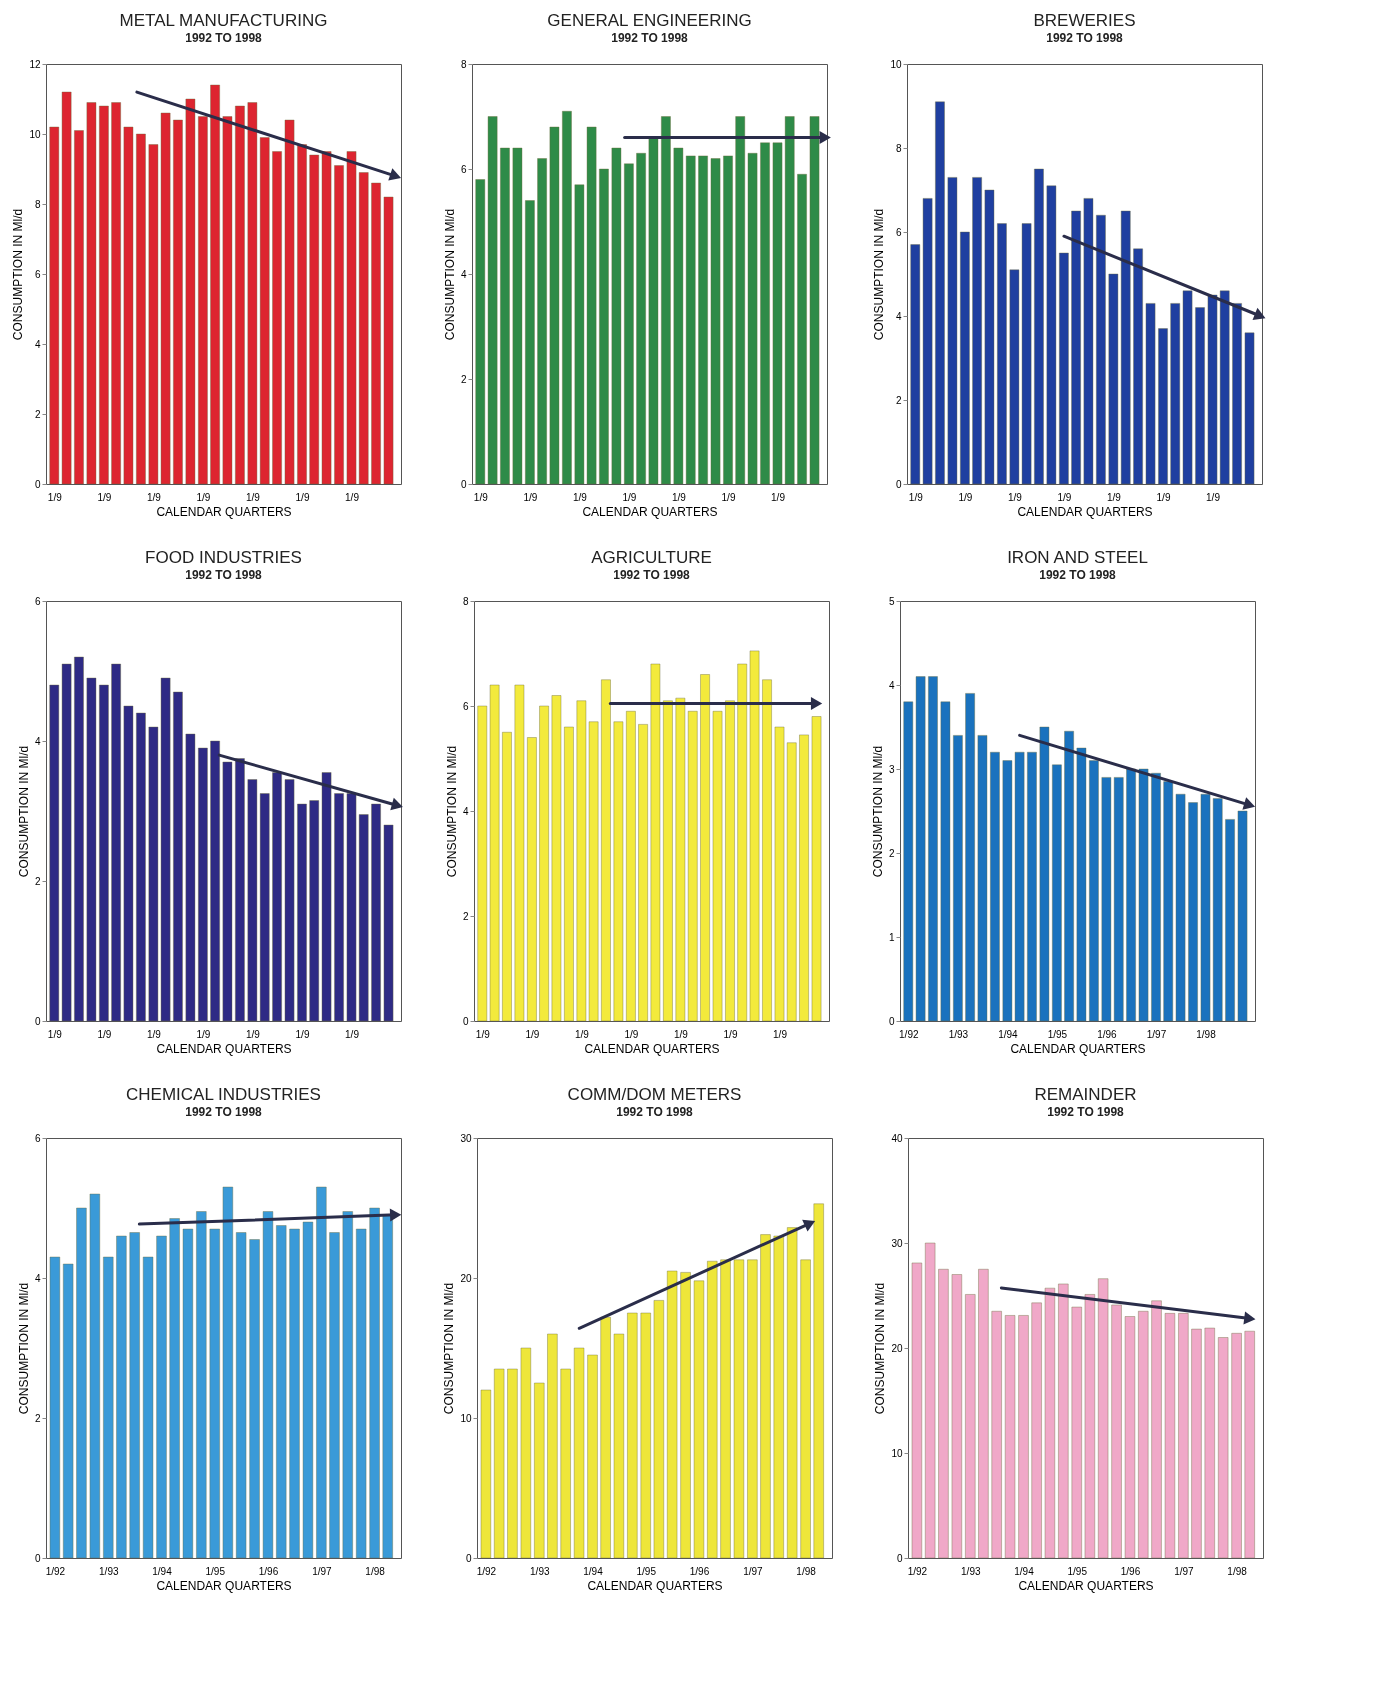 The width and height of the screenshot is (1392, 1685). I want to click on y-tick-label: 0, so click(468, 1558).